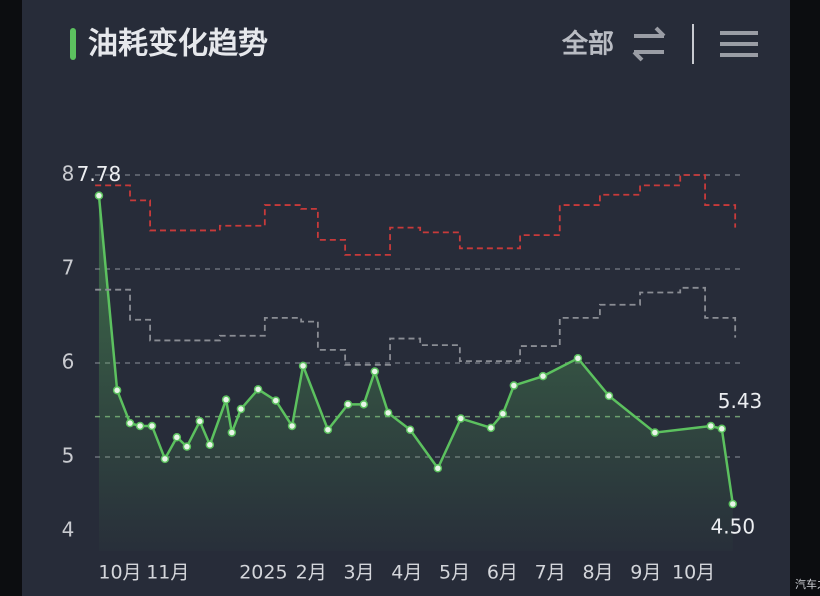 This screenshot has width=820, height=596. What do you see at coordinates (311, 573) in the screenshot?
I see `x-tick-label: 2月` at bounding box center [311, 573].